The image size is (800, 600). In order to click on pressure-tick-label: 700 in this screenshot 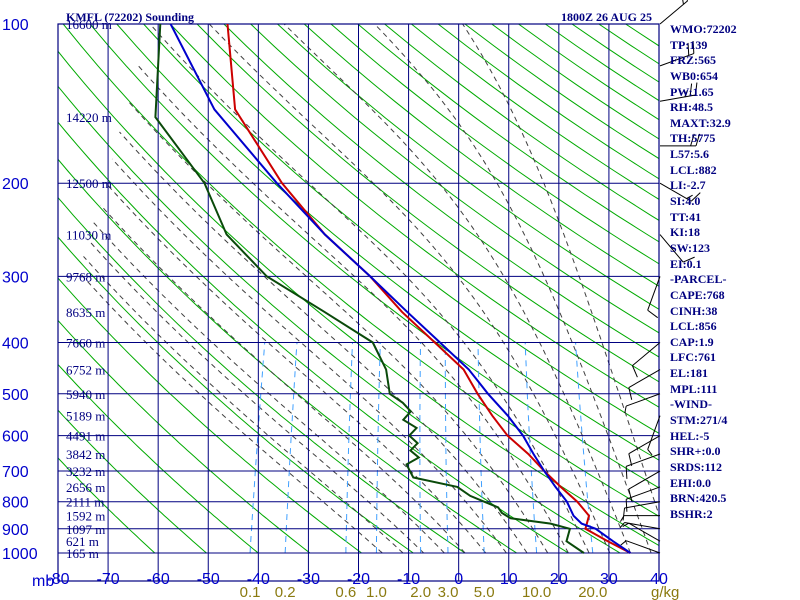, I will do `click(15, 472)`.